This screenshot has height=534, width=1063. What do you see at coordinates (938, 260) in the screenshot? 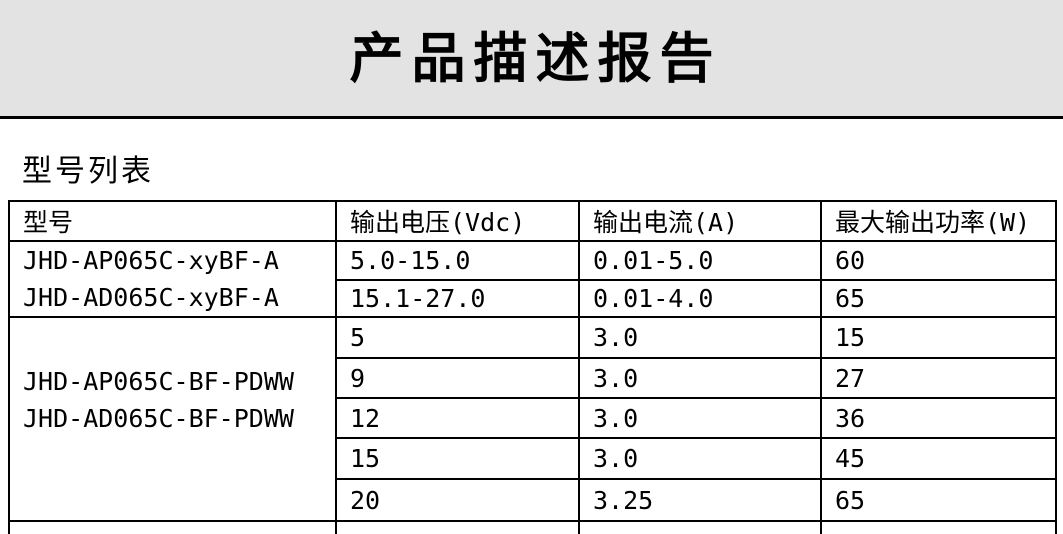
I see `power-cell: 60` at bounding box center [938, 260].